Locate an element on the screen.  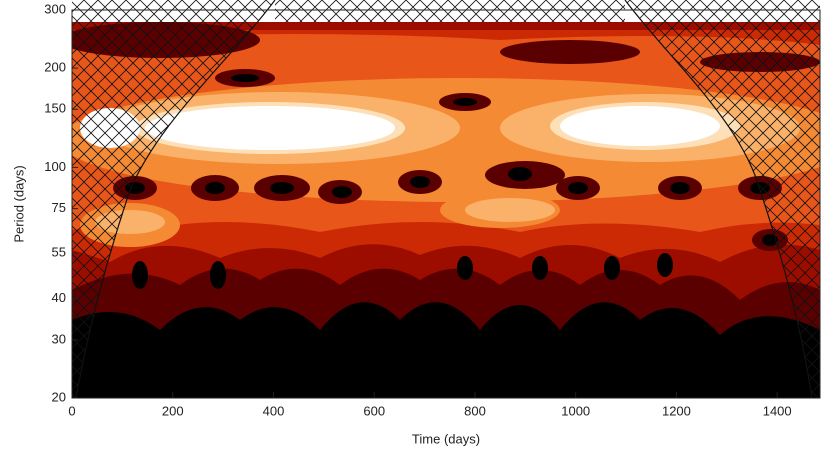
x-tick-label: 1400 is located at coordinates (777, 410).